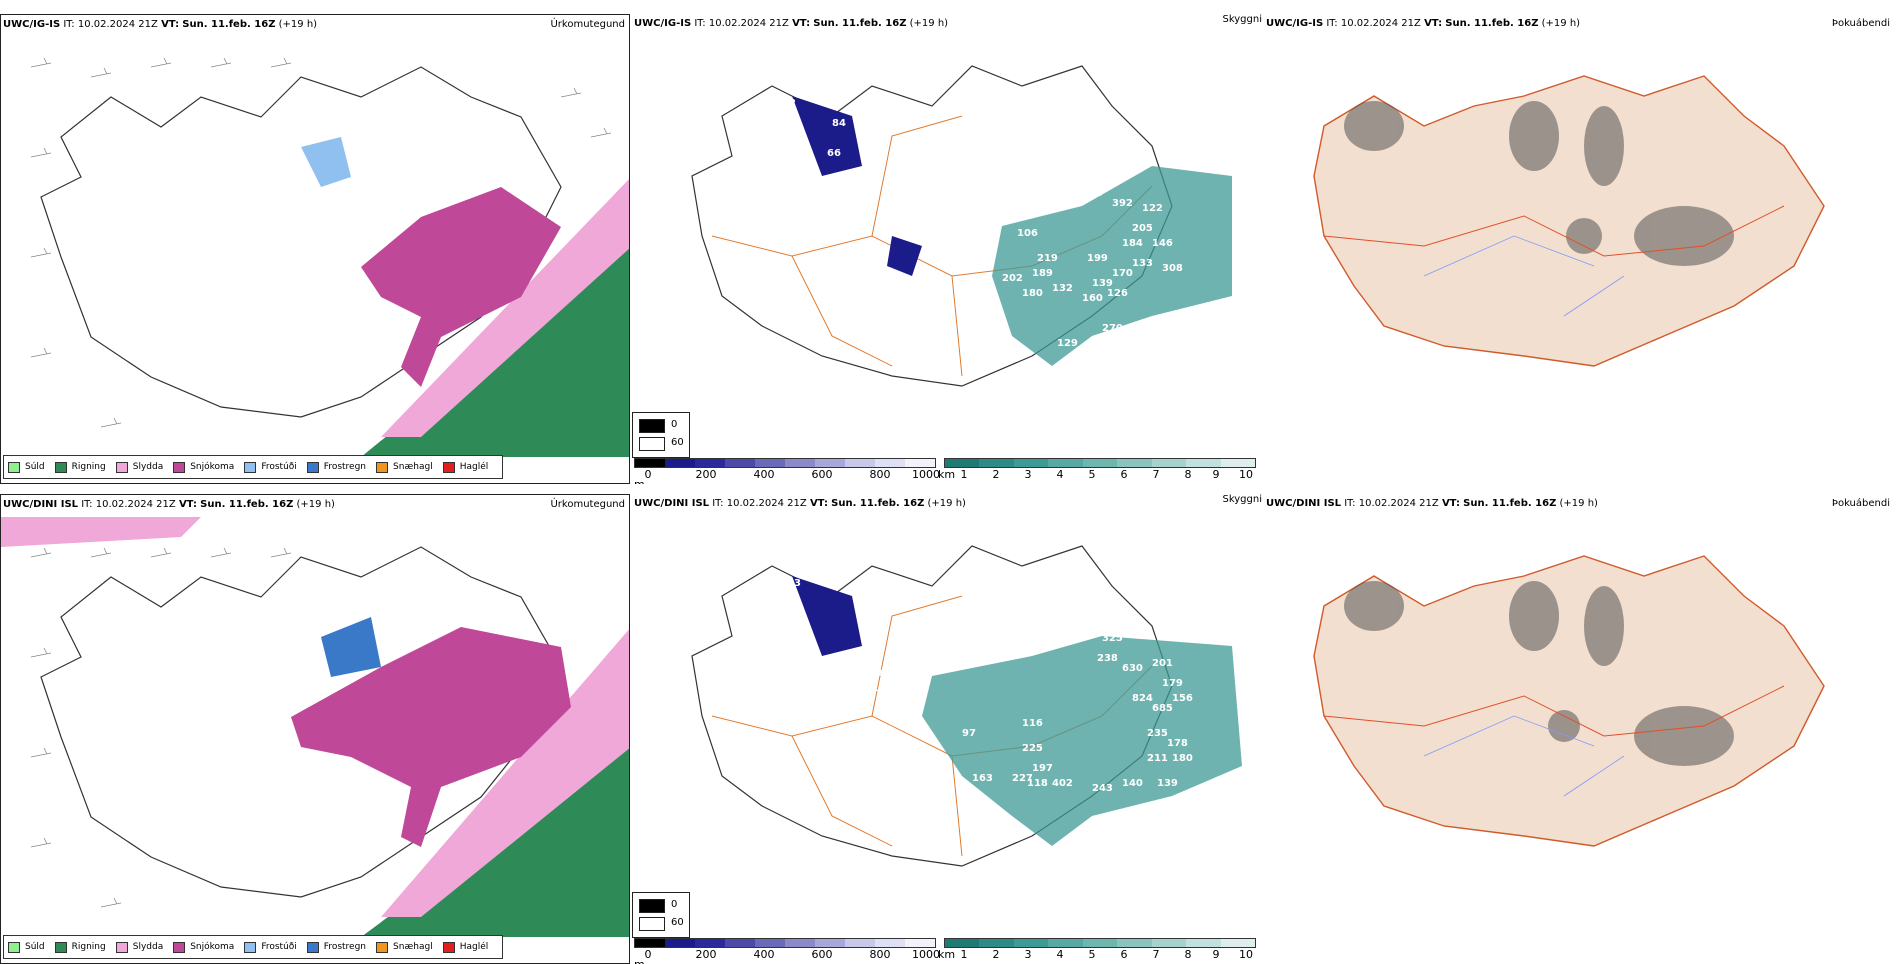  Describe the element at coordinates (706, 474) in the screenshot. I see `tick-label: 200` at that location.